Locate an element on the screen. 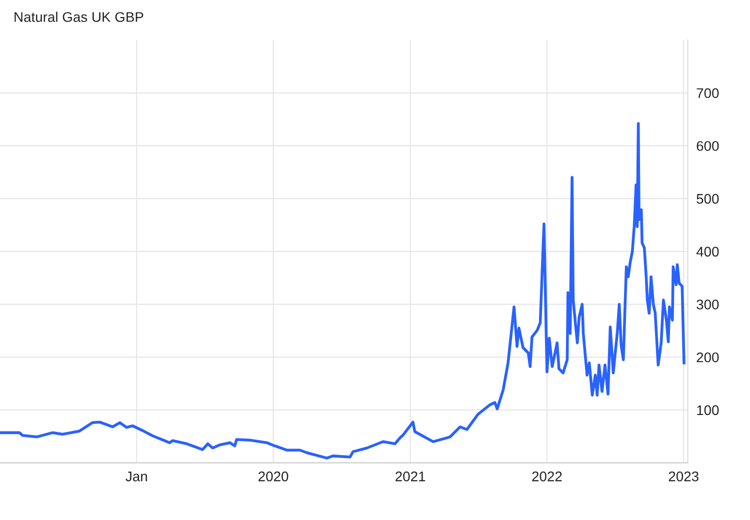 This screenshot has width=750, height=520. x-tick-label: 2020 is located at coordinates (273, 477).